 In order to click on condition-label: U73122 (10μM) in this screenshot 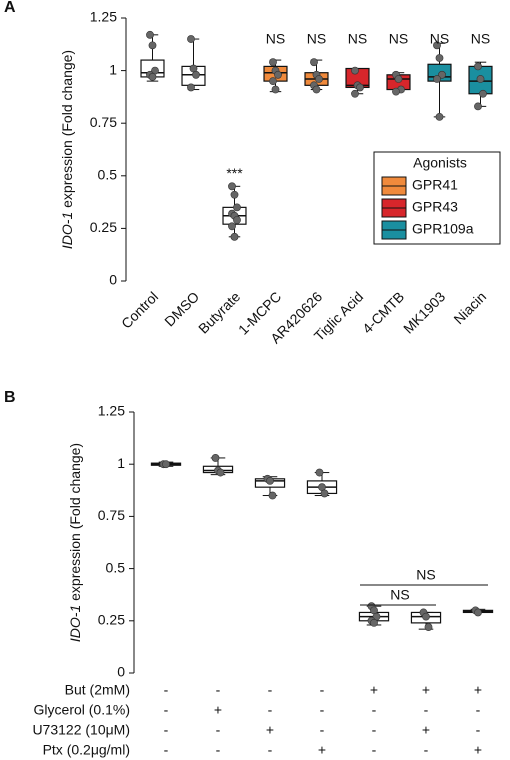, I will do `click(81, 730)`.